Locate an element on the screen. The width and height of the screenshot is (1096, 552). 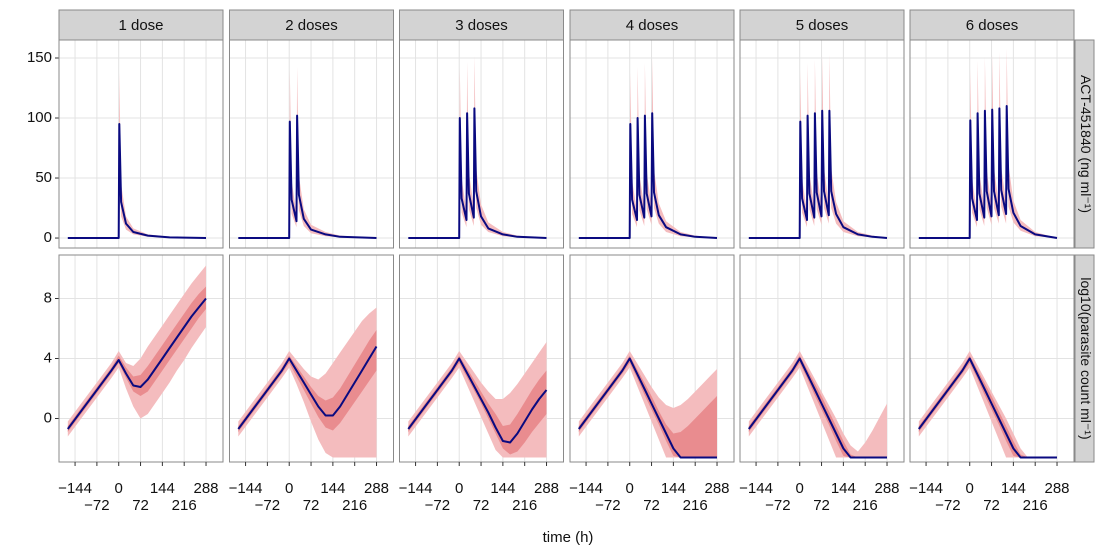
strip-label: log10(parasite count ml⁻¹) is located at coordinates (1086, 358).